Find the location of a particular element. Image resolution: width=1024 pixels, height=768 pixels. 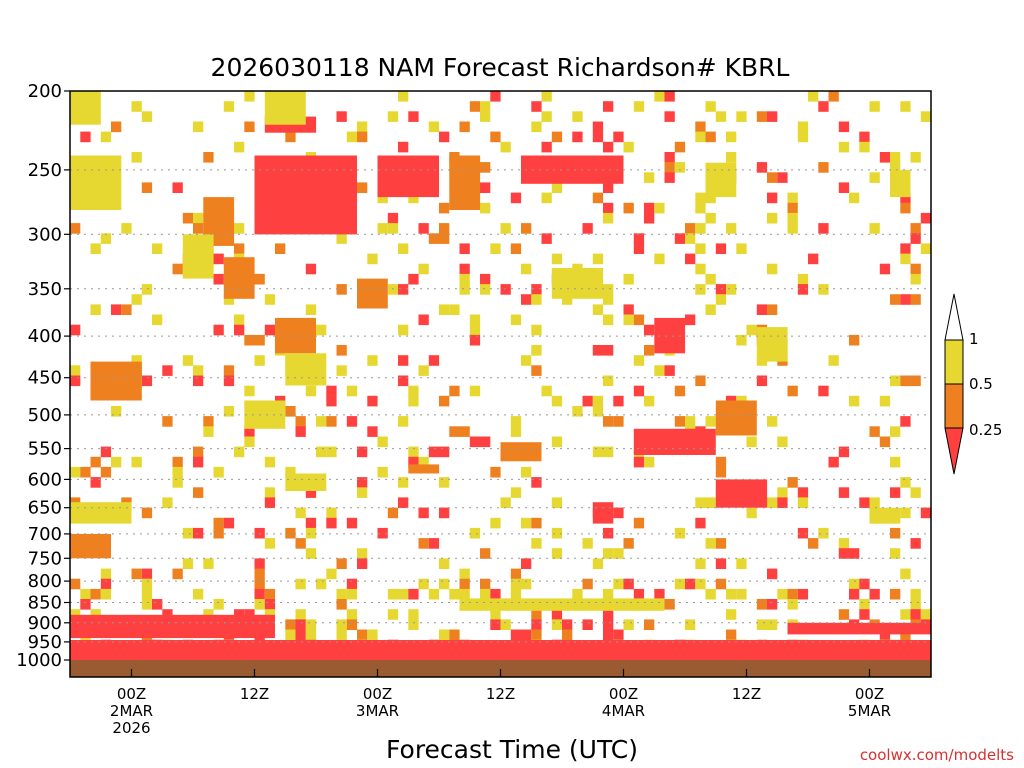

y-tick-label: 850 is located at coordinates (45, 603).